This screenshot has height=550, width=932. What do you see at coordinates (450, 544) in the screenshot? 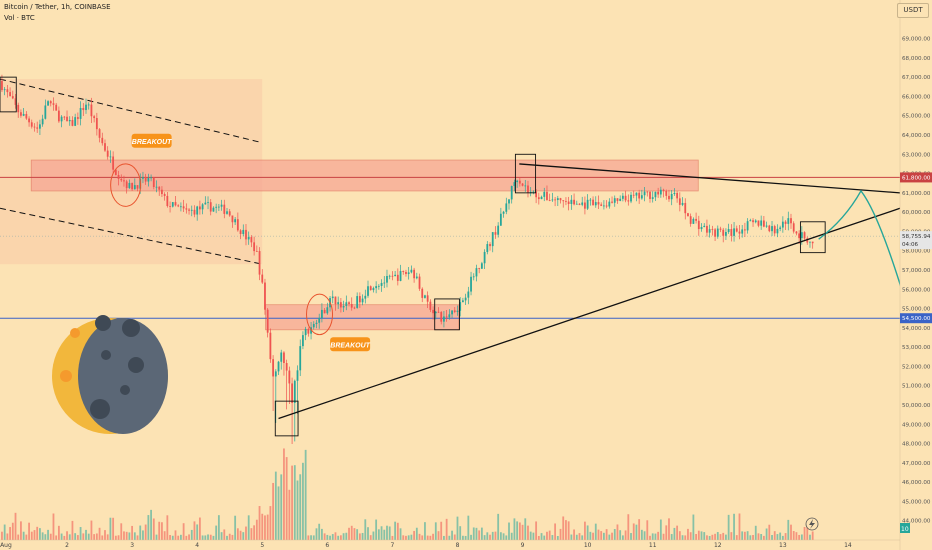
I see `time-axis: Aug 2 3 4 5 6 7 8 9 10 11 12 13 14` at bounding box center [450, 544].